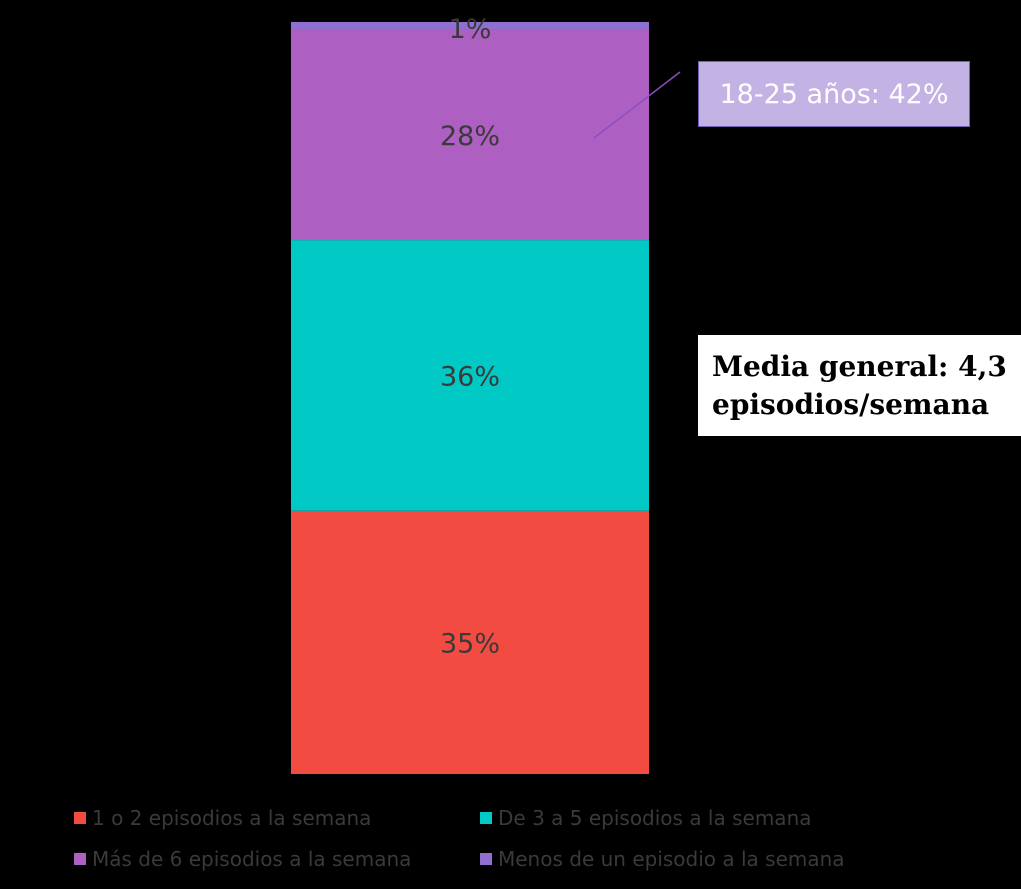 The height and width of the screenshot is (889, 1021). I want to click on legend-item-mas-de-6: Más de 6 episodios a la semana, so click(242, 859).